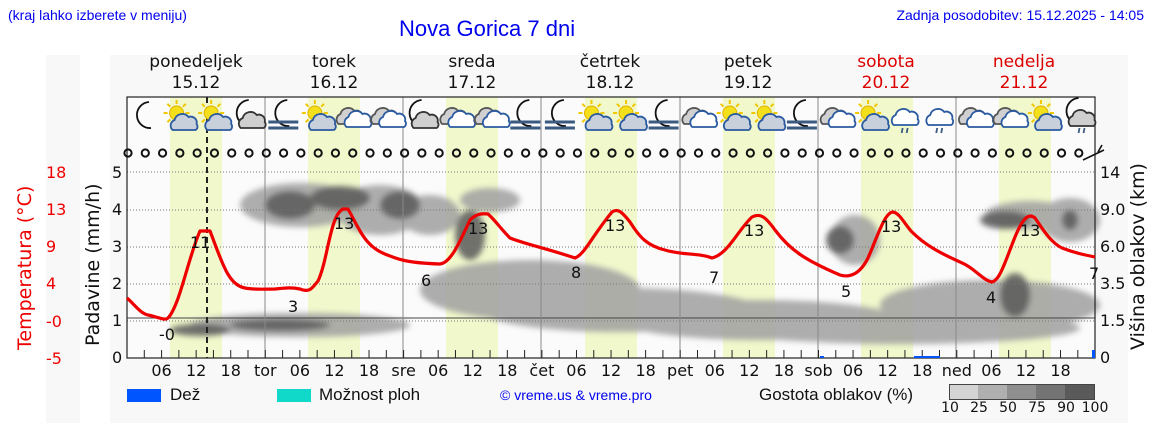 This screenshot has width=1152, height=443. Describe the element at coordinates (1094, 273) in the screenshot. I see `temp-label: 7` at that location.